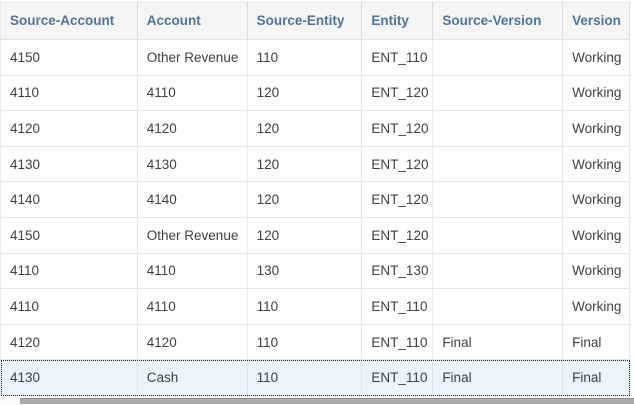 The height and width of the screenshot is (405, 634). What do you see at coordinates (193, 20) in the screenshot?
I see `column-header-account: Account` at bounding box center [193, 20].